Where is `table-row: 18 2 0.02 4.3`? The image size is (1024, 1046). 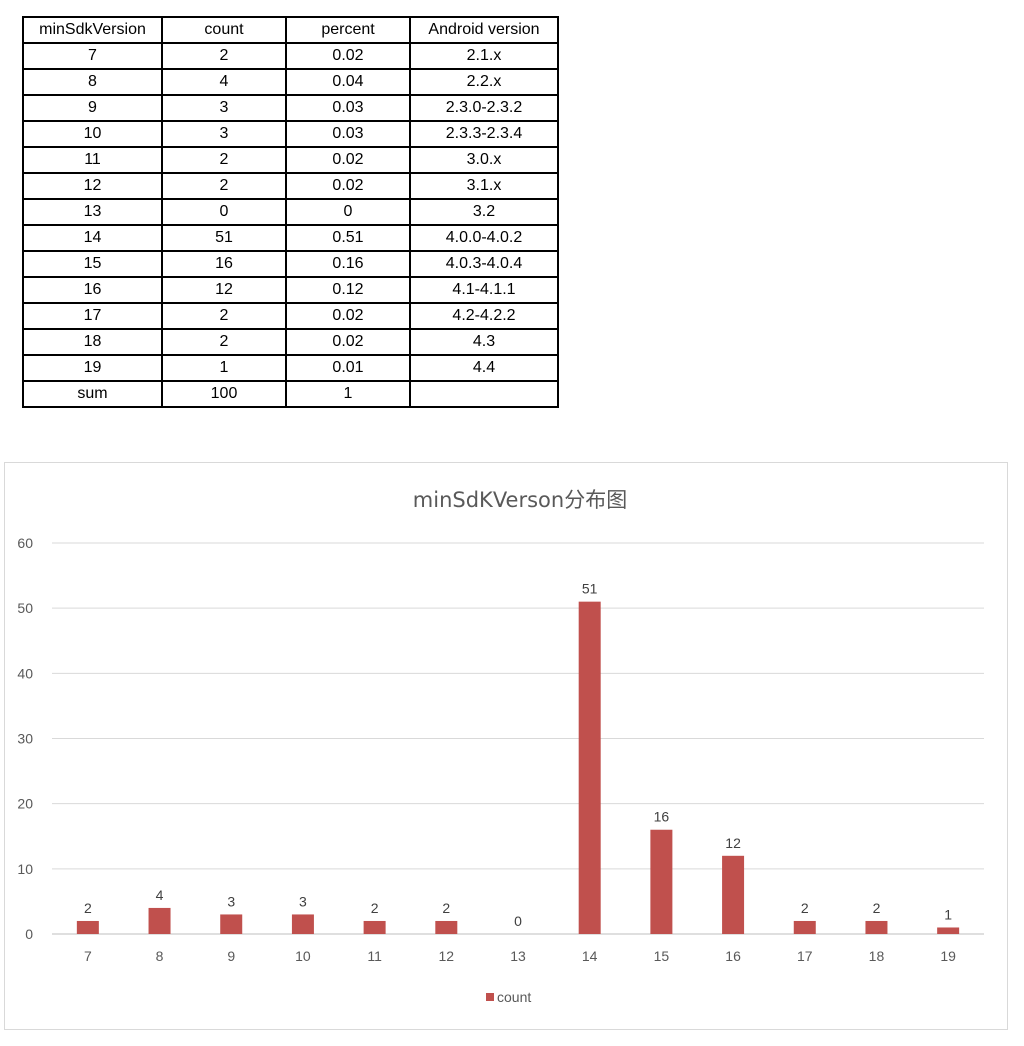
table-row: 18 2 0.02 4.3 is located at coordinates (290, 342).